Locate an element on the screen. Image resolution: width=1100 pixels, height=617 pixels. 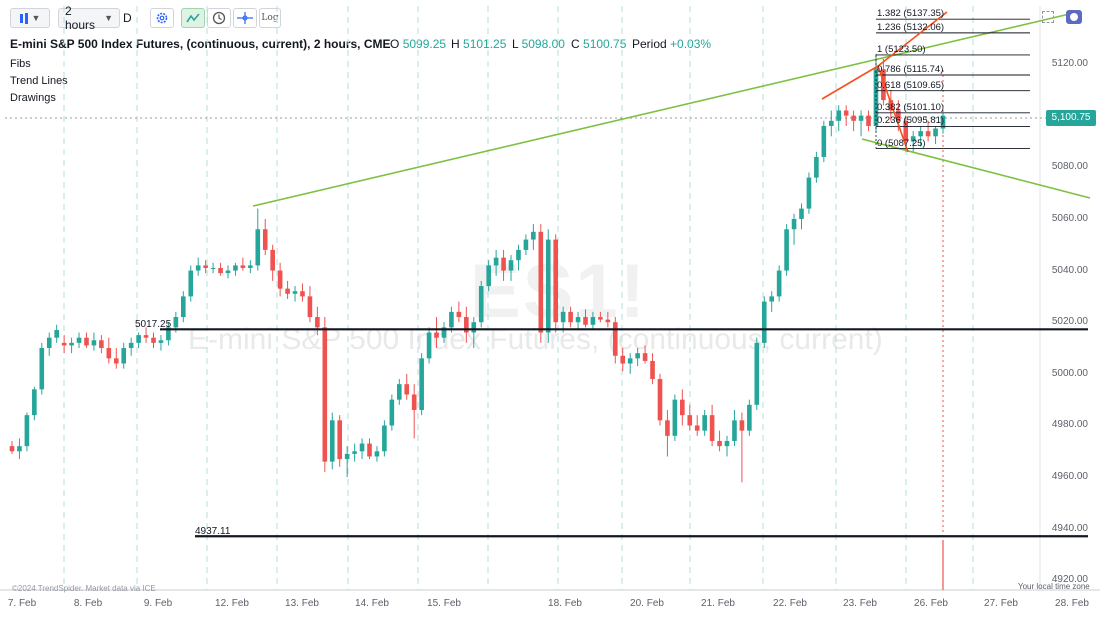
legend-fibs: Fibs is located at coordinates (20, 64).